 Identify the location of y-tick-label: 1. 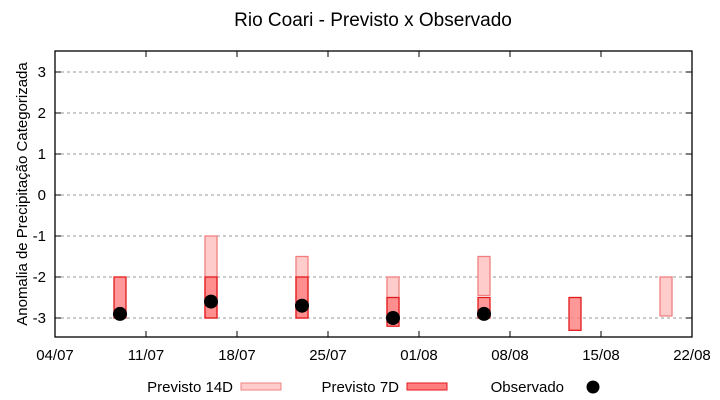
(42, 154).